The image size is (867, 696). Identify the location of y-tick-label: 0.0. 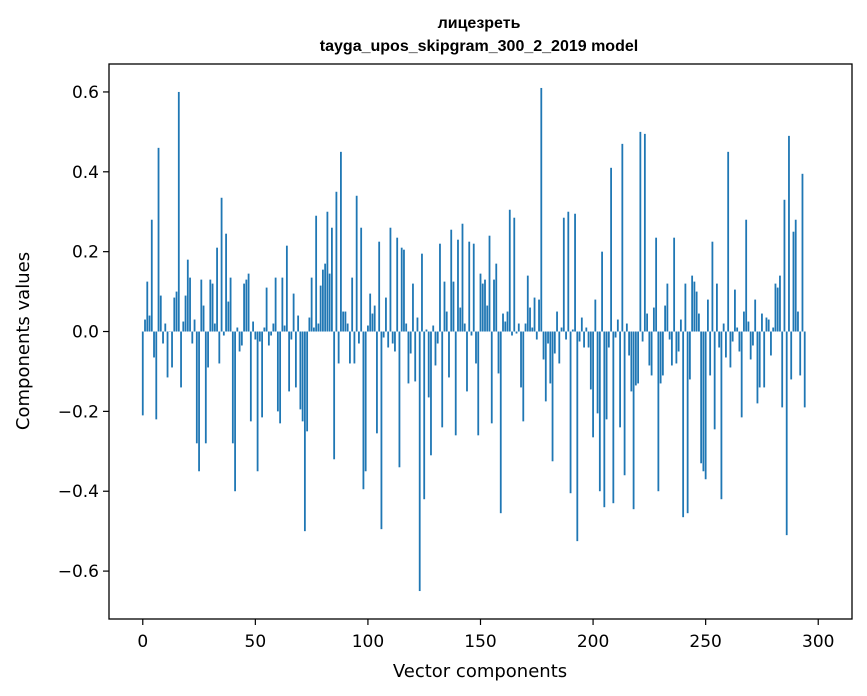
(85, 333).